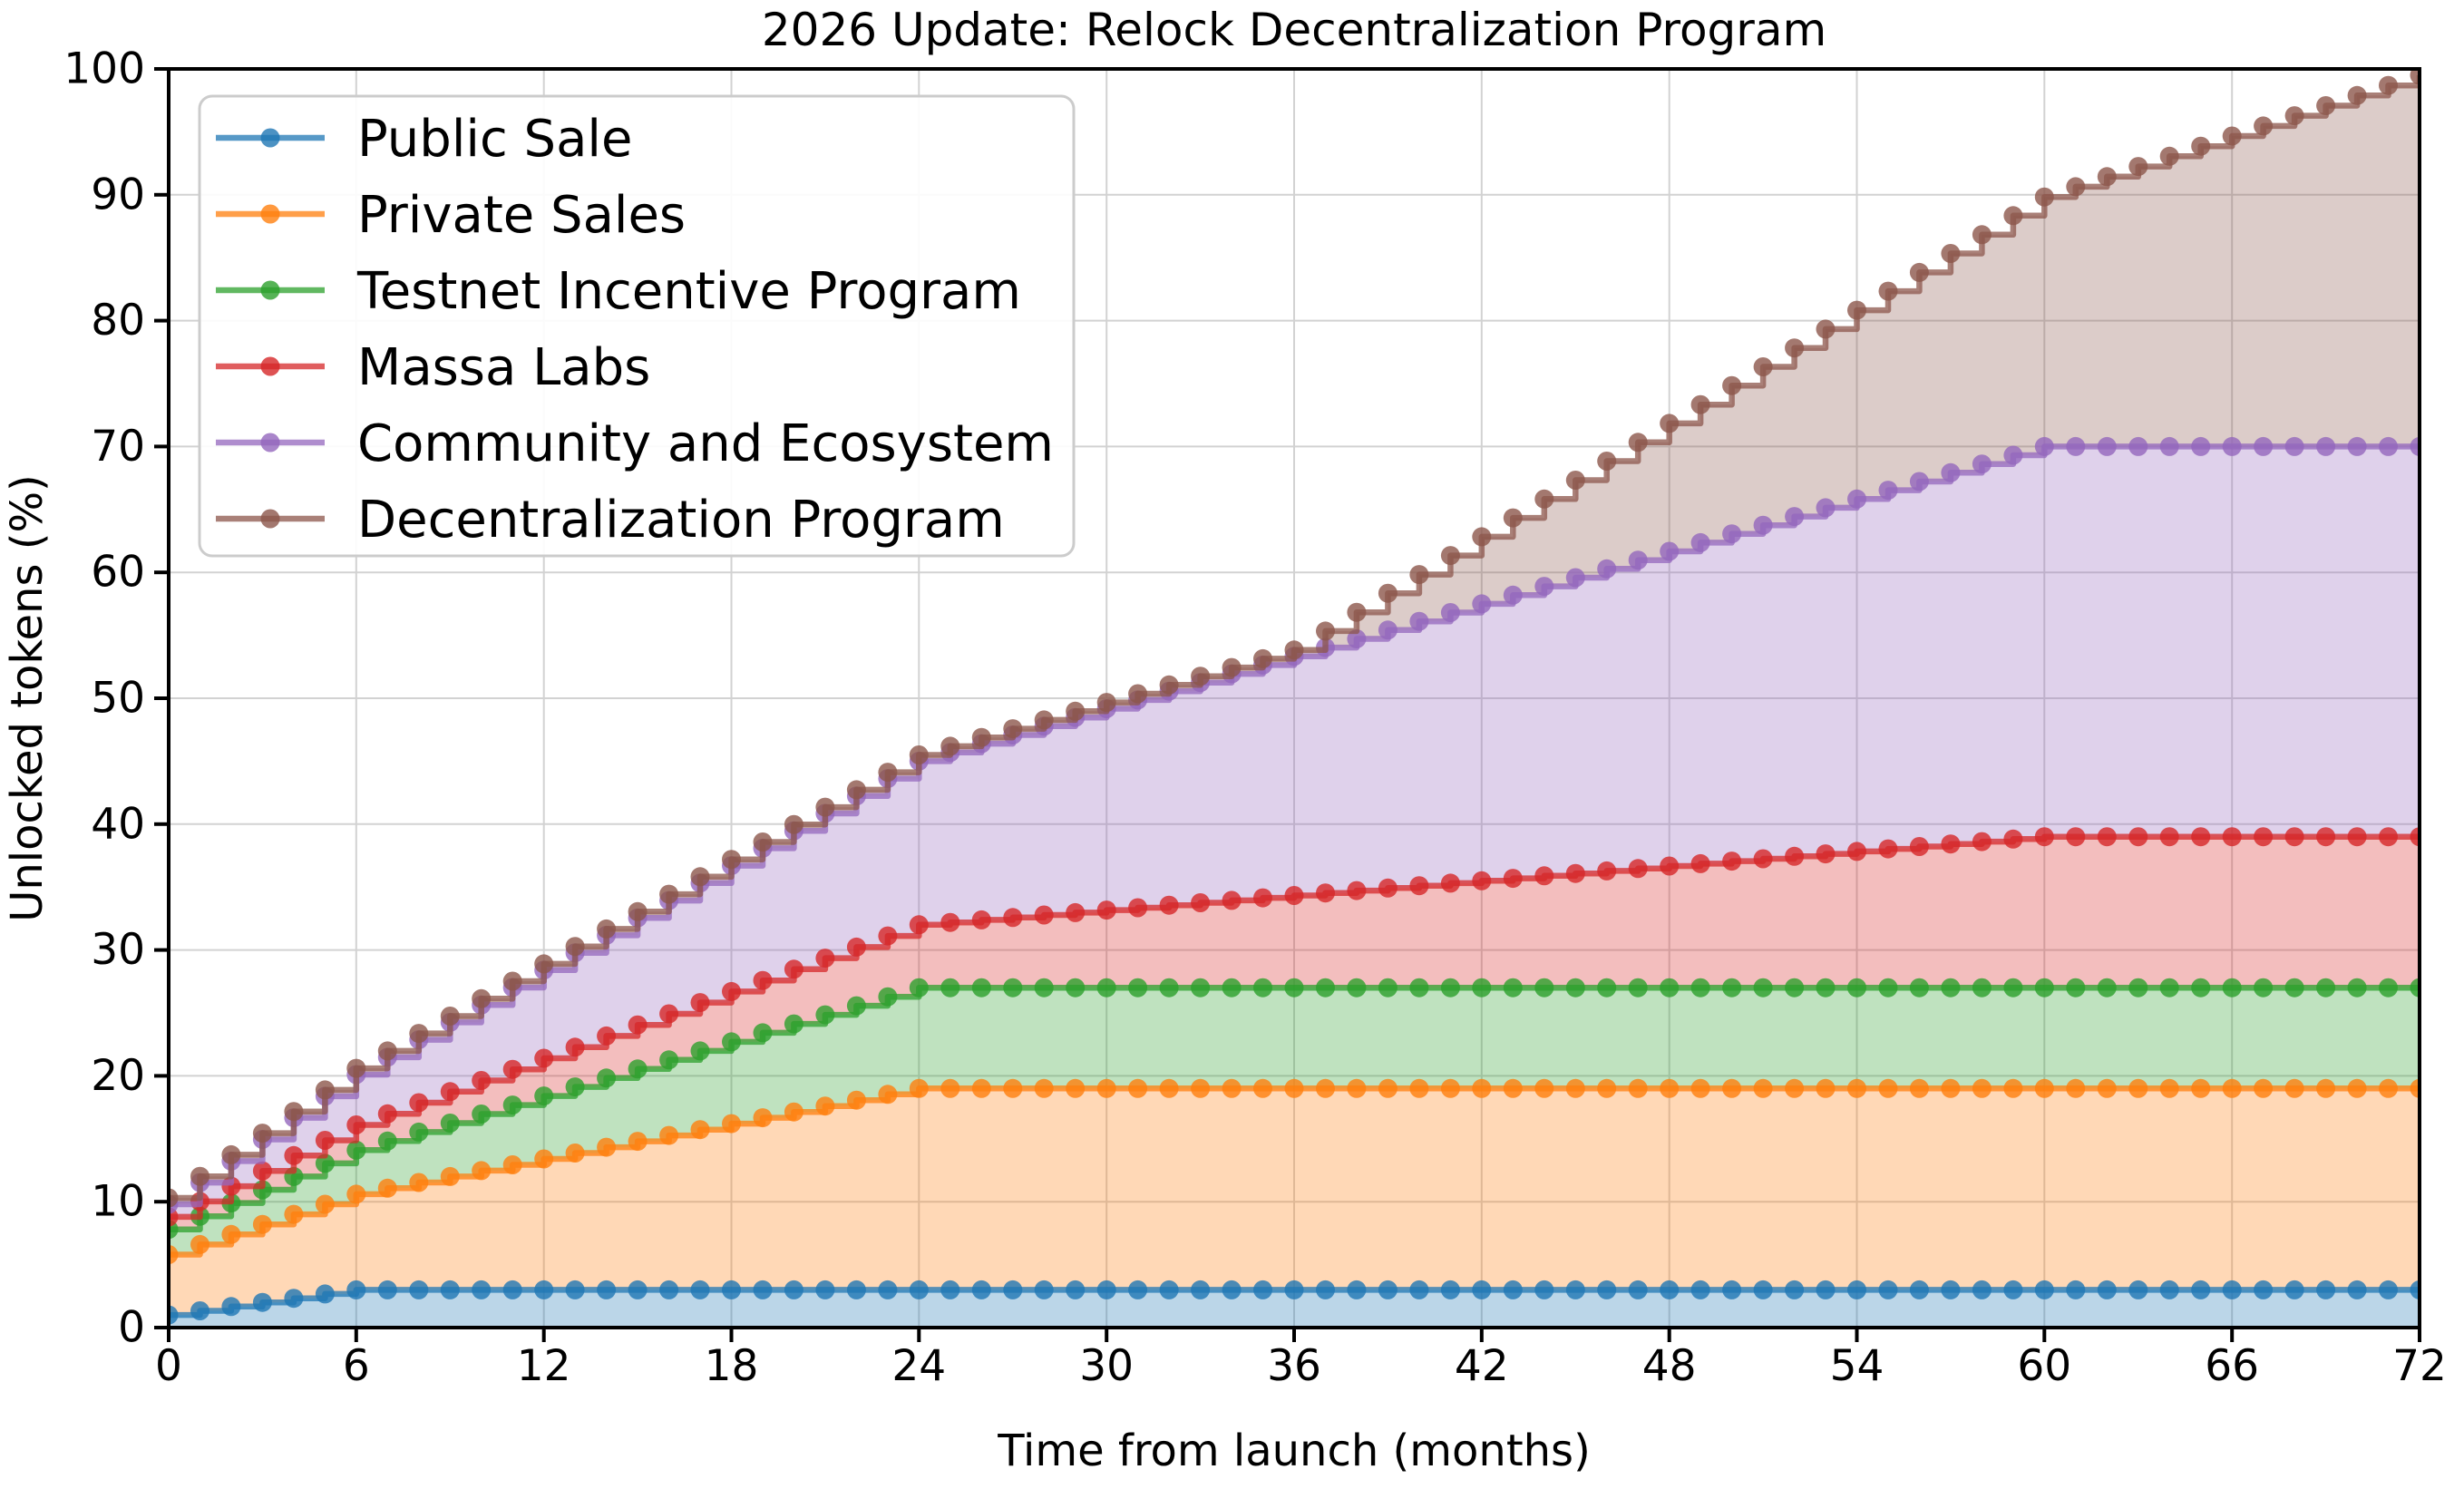  Describe the element at coordinates (503, 367) in the screenshot. I see `legend-label: Massa Labs` at that location.